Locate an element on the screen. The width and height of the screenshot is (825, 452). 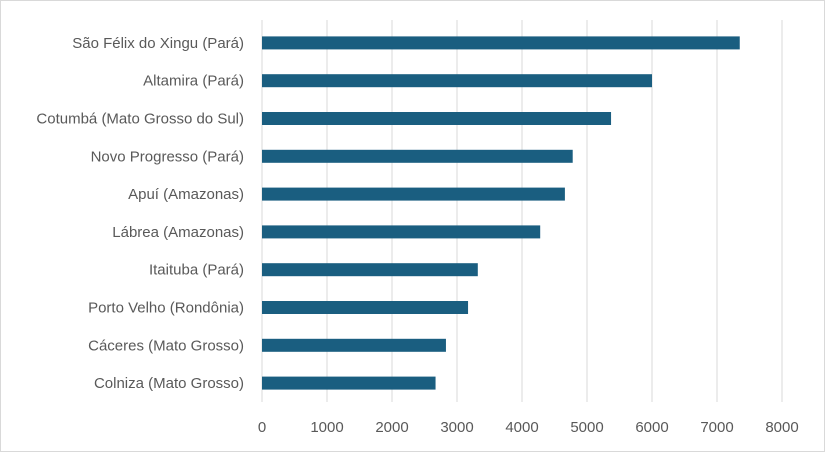
category-label: Colniza (Mato Grosso) is located at coordinates (169, 383).